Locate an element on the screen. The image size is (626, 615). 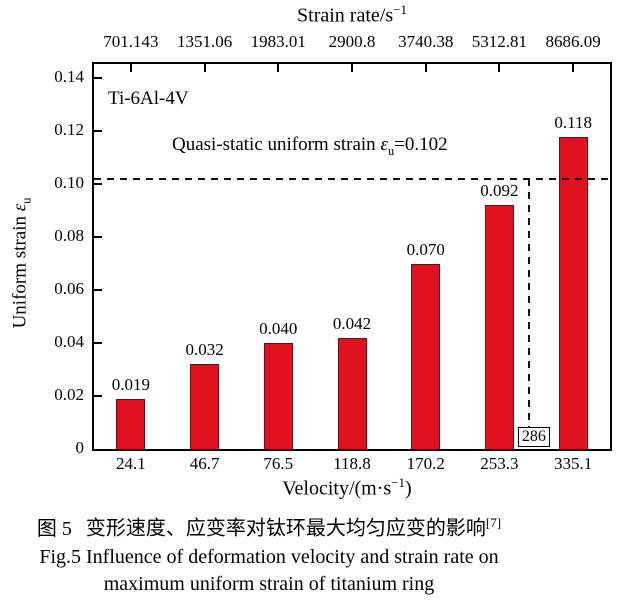
quasi-static-annotation: Quasi-static uniform strain εu=0.102 is located at coordinates (310, 146).